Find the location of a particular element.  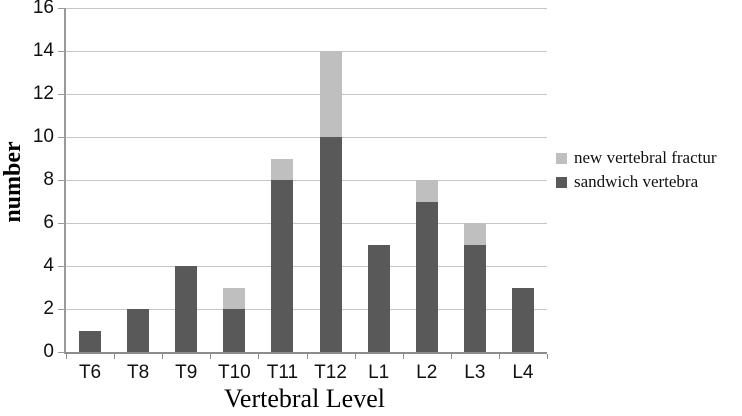

x-tick-label: T11 is located at coordinates (282, 372).